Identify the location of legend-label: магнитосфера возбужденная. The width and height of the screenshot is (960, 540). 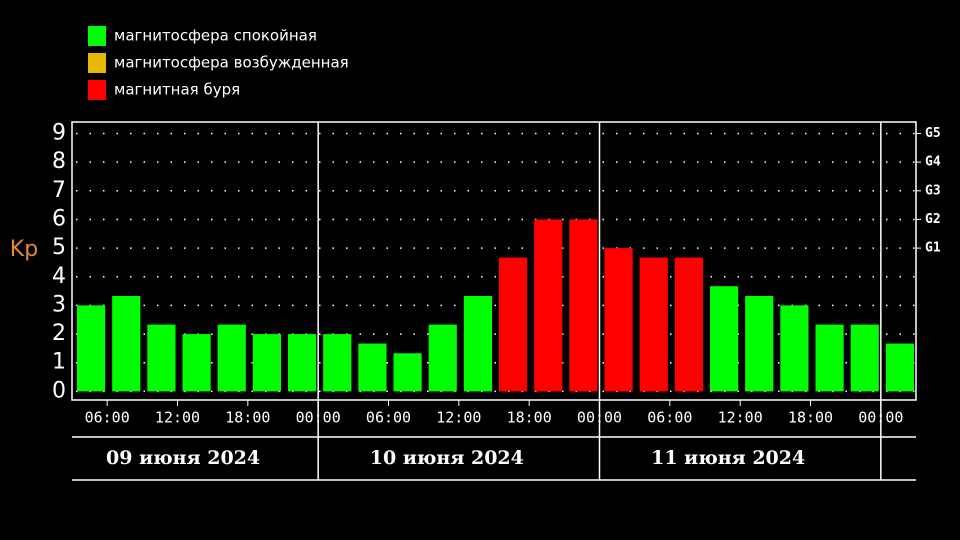
(231, 63).